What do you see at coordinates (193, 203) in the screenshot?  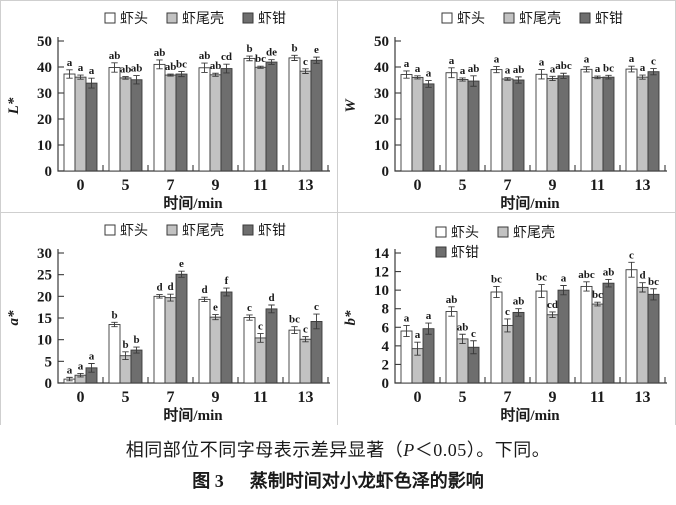 I see `x-axis-title: 时间/min` at bounding box center [193, 203].